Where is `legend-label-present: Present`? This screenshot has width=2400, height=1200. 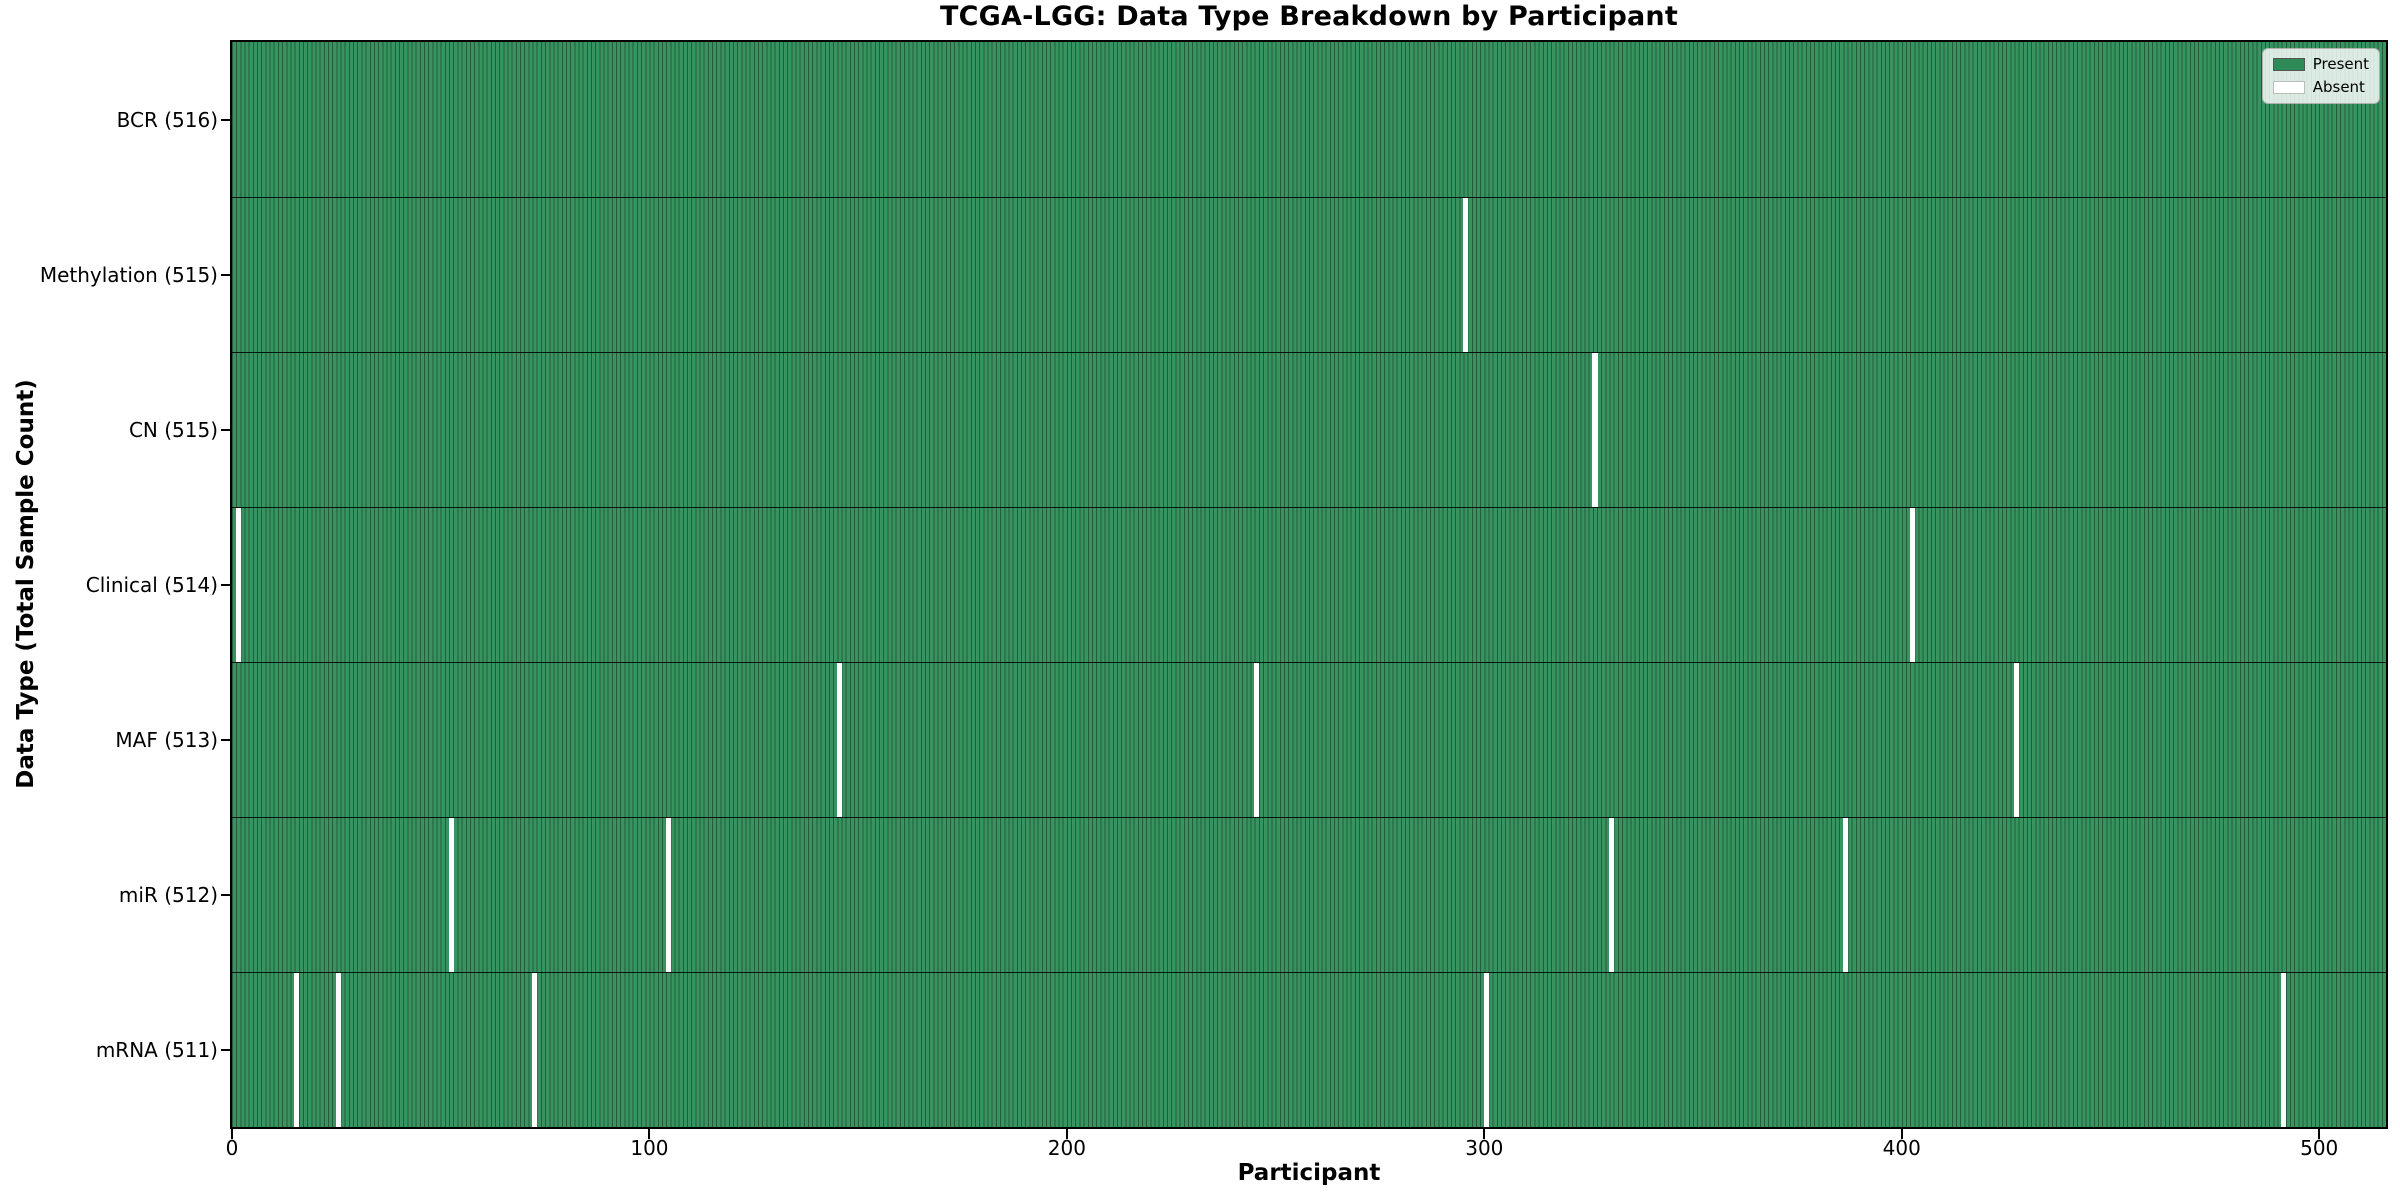 legend-label-present: Present is located at coordinates (2340, 64).